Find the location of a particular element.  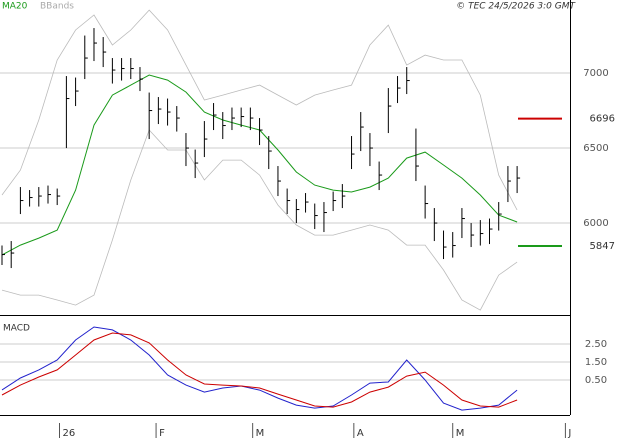

legend-ma20: MA20 is located at coordinates (15, 7).